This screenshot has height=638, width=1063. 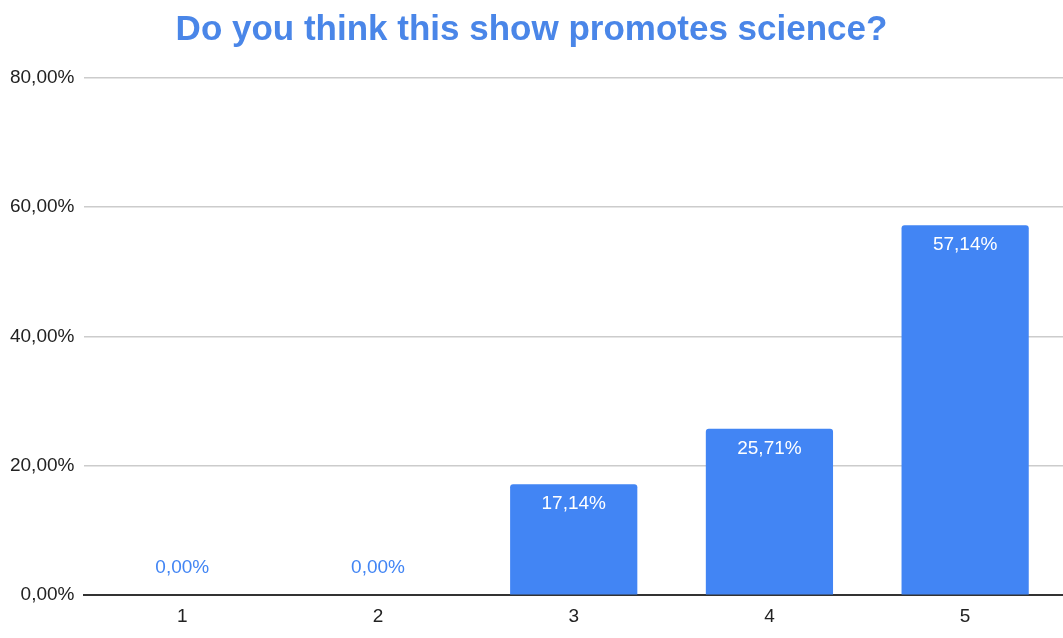 What do you see at coordinates (770, 615) in the screenshot?
I see `x-tick-label: 4` at bounding box center [770, 615].